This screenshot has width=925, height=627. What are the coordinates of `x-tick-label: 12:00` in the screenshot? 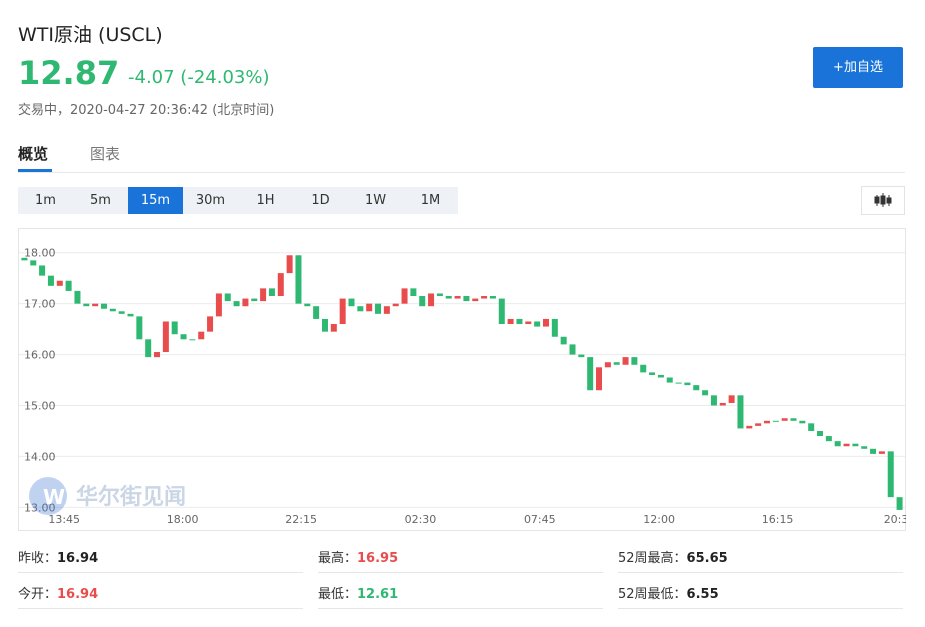 It's located at (659, 519).